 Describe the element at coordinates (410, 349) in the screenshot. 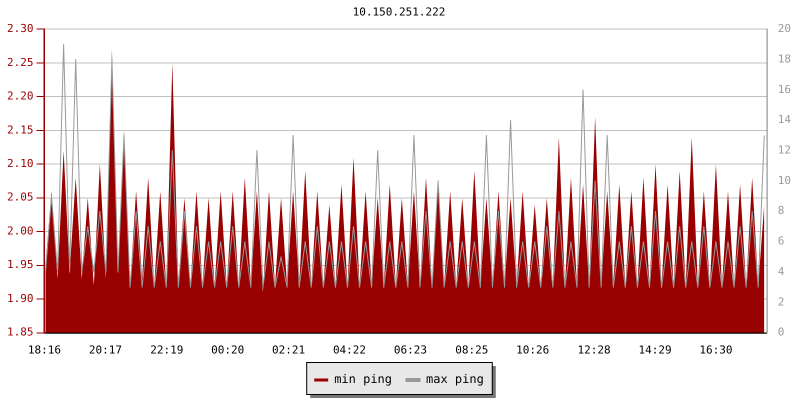

I see `x-tick-label: 06:23` at that location.